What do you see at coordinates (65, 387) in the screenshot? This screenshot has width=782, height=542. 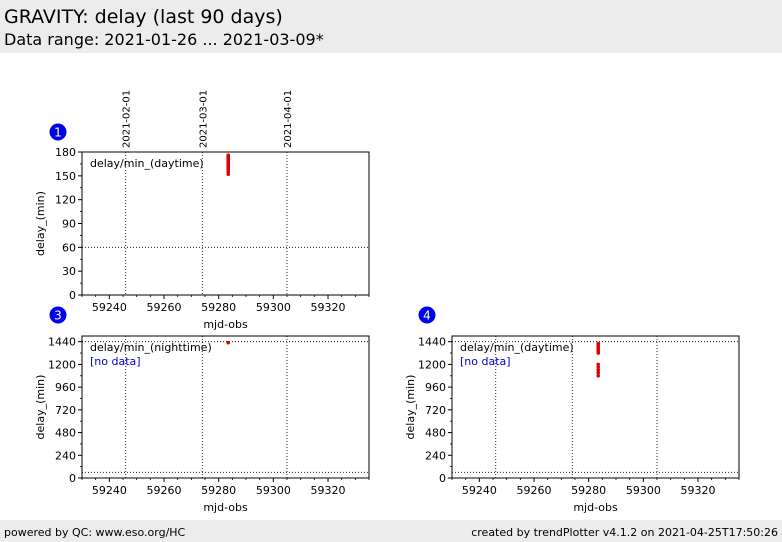 I see `panel-3-y-tick-label: 960` at bounding box center [65, 387].